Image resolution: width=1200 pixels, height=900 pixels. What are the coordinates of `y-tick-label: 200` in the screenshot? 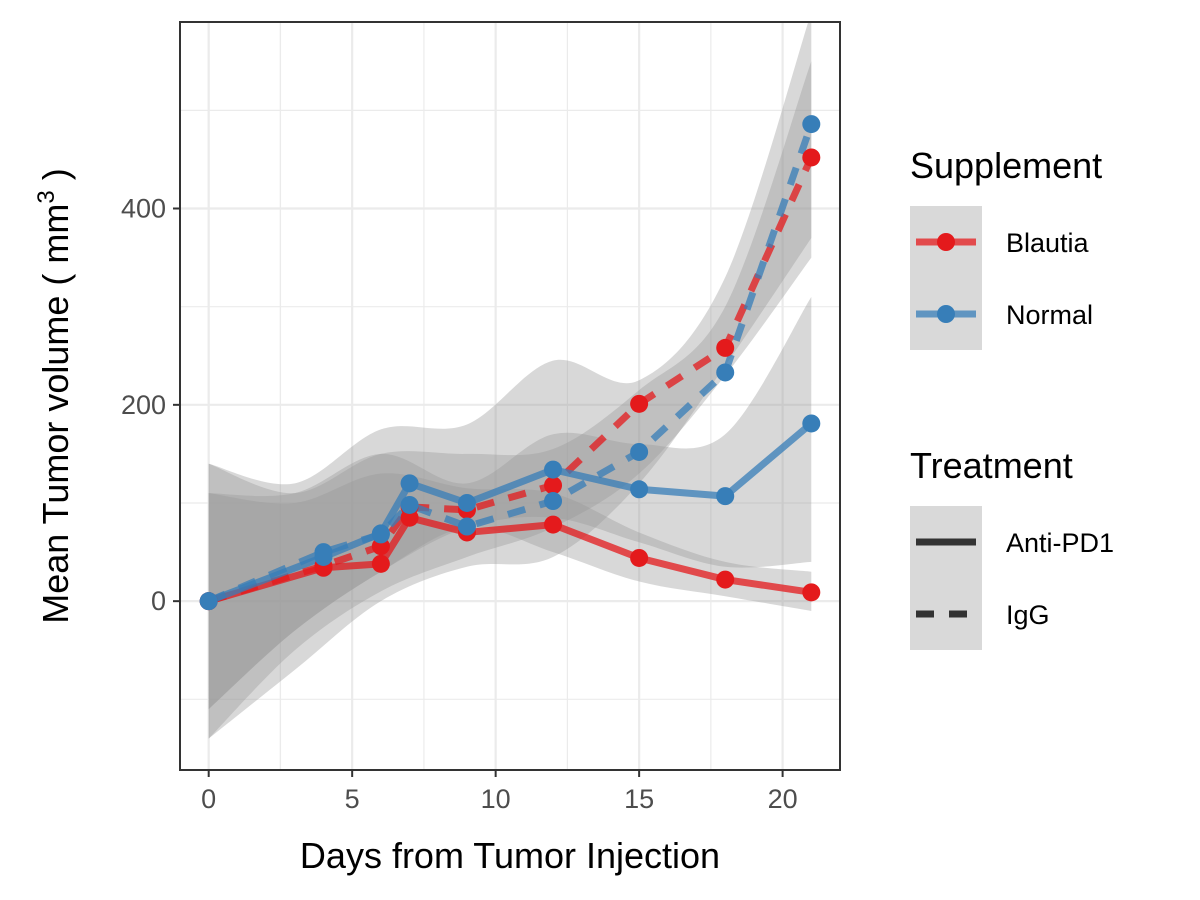 It's located at (143, 405).